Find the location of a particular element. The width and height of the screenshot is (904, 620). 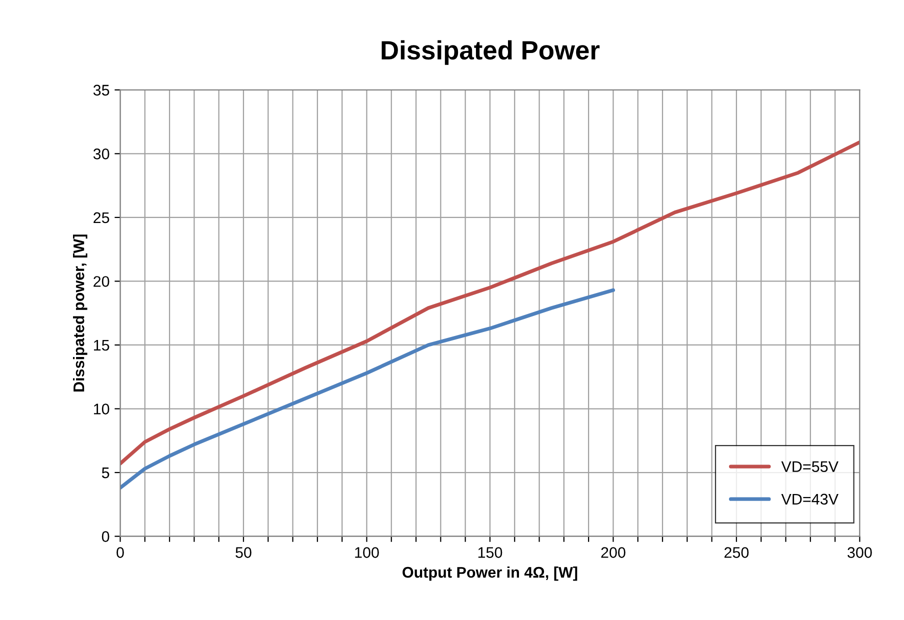

legend-label: VD=55V is located at coordinates (809, 466).